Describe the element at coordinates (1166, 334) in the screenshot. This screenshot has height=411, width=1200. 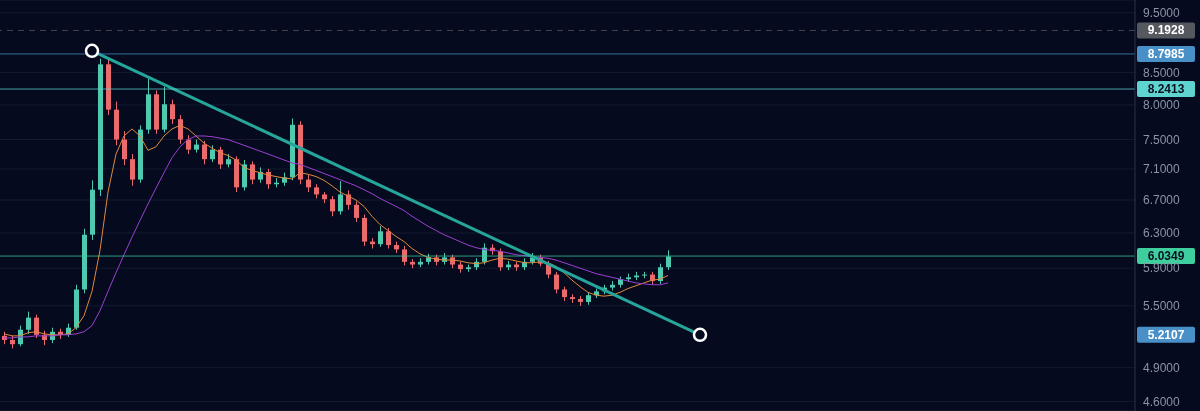
I see `text: 5.2107` at that location.